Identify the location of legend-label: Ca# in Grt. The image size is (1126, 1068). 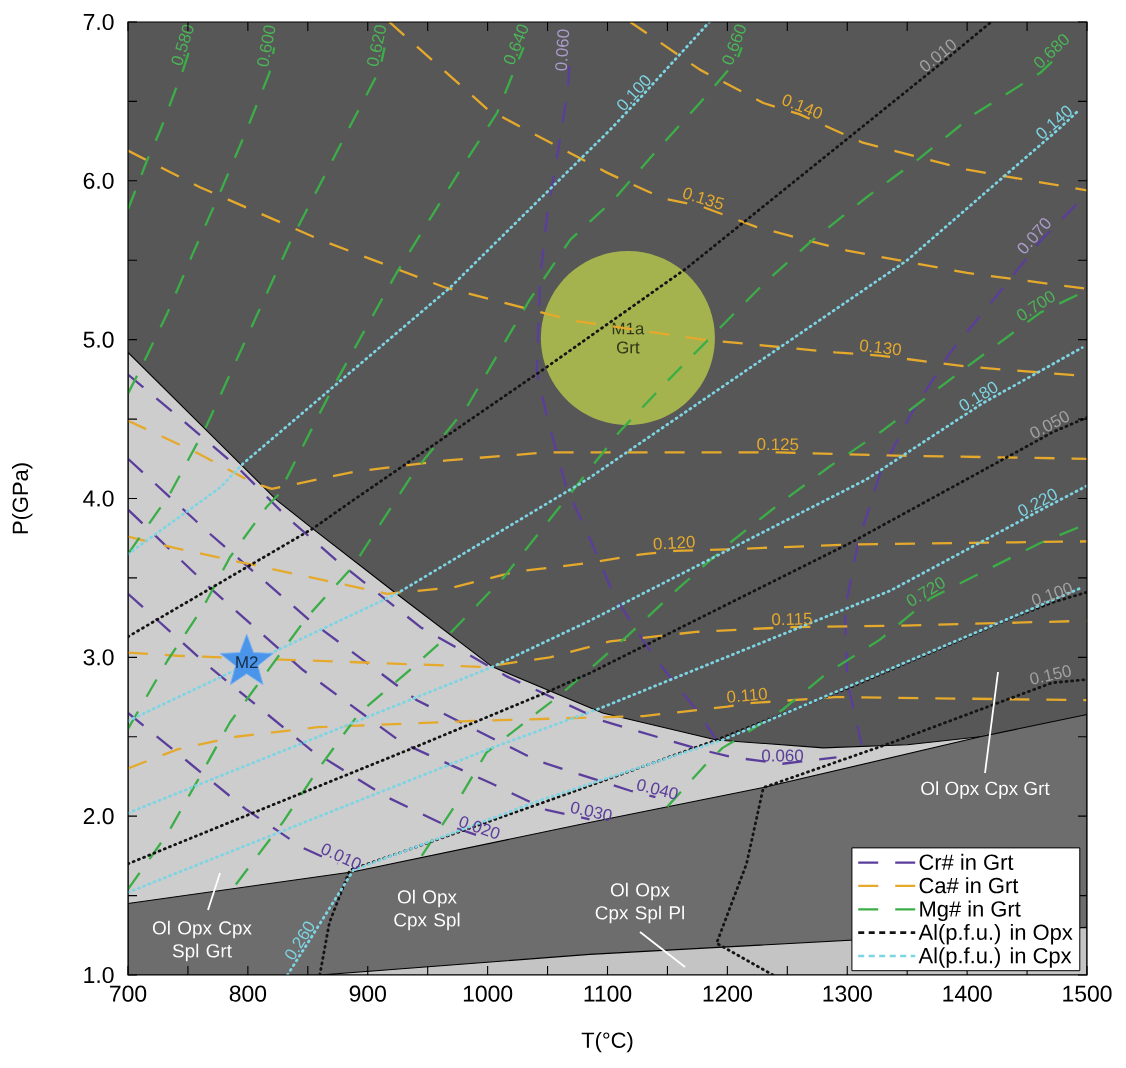
(969, 885).